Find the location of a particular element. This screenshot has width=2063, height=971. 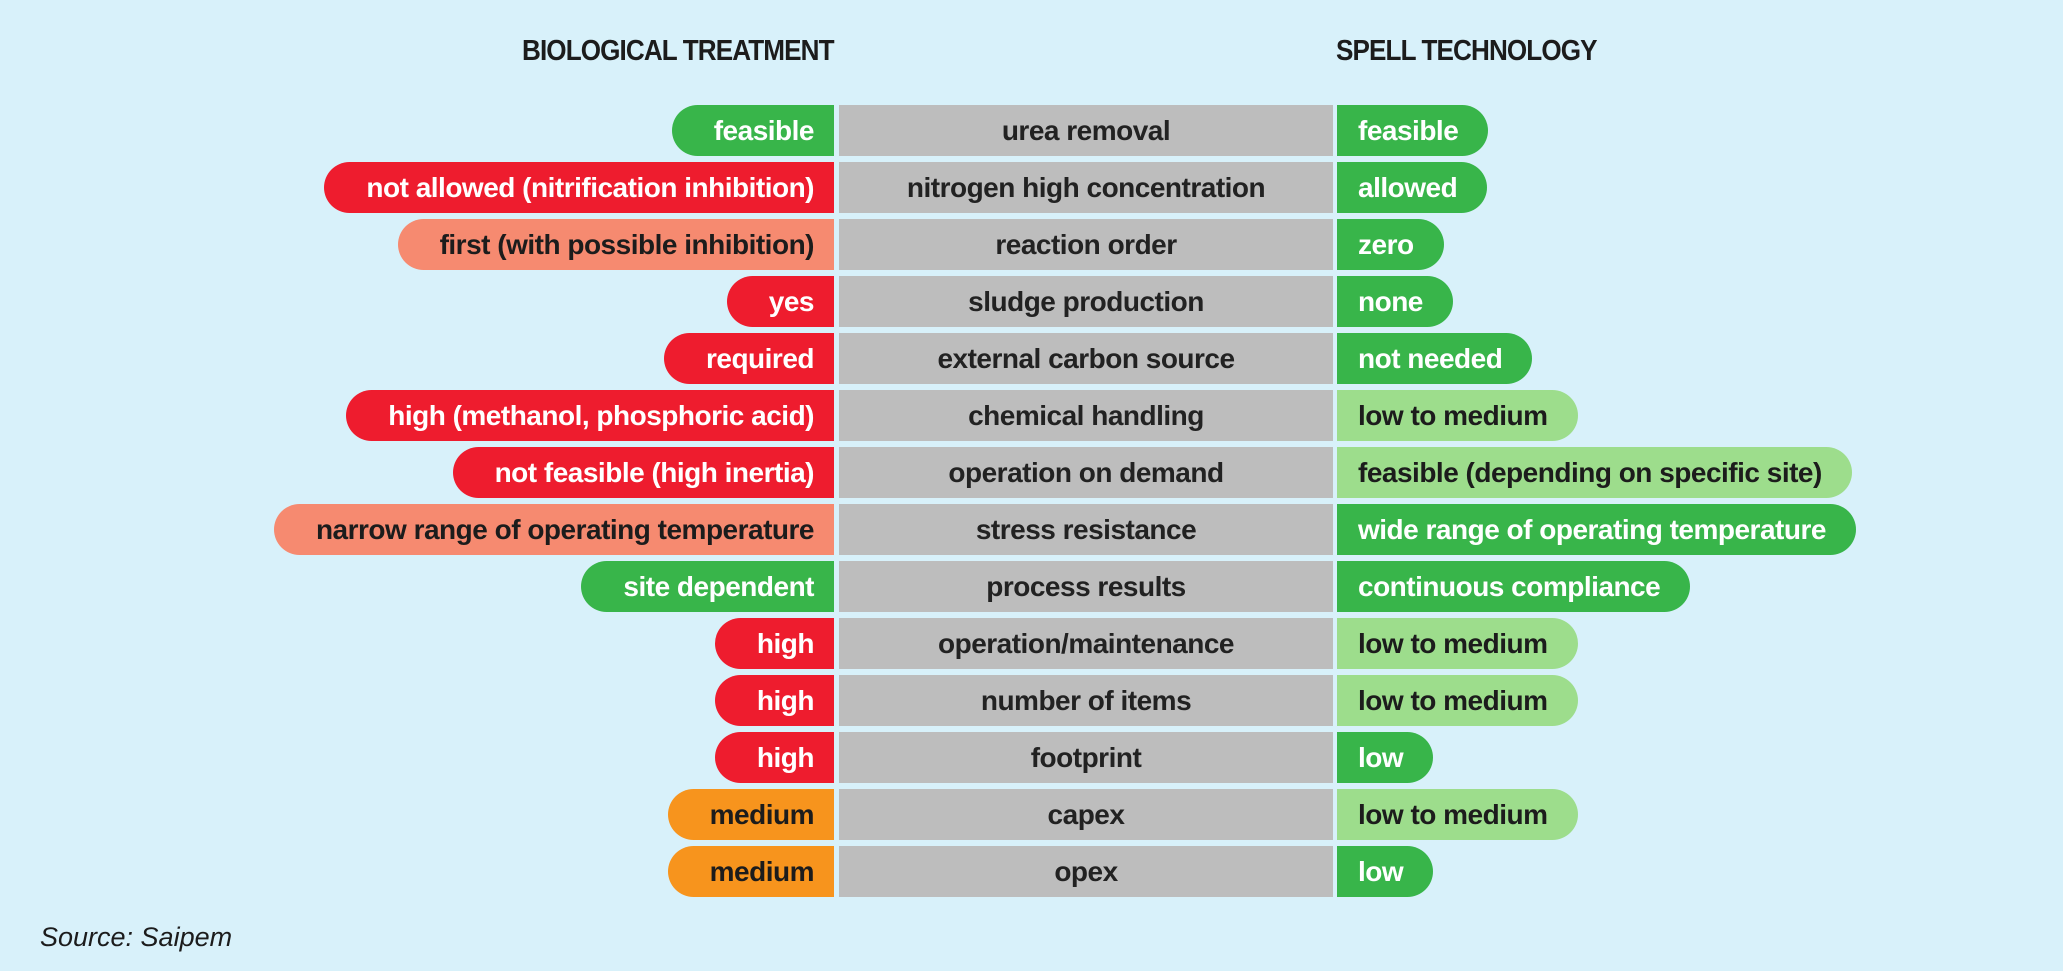

criterion-label: stress resistance is located at coordinates (1086, 529).